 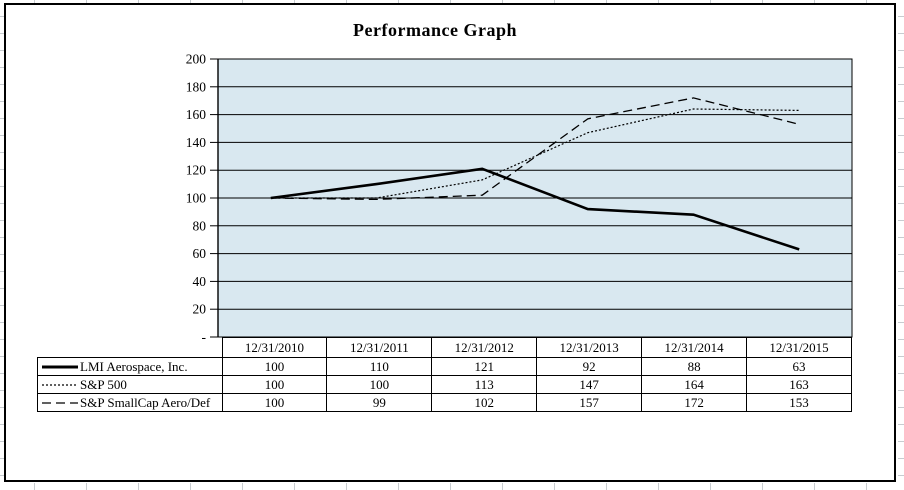 I want to click on table-header-date: 12/31/2014, so click(x=694, y=347).